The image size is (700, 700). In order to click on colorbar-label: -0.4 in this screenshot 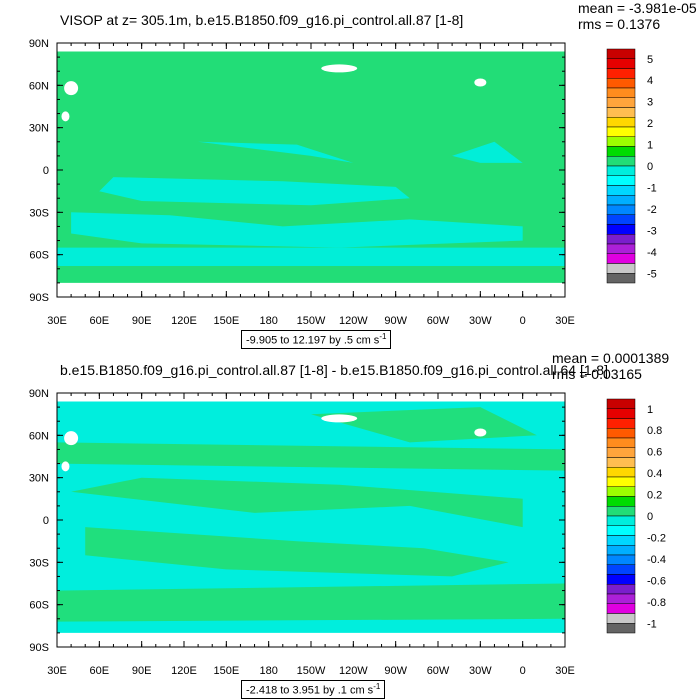, I will do `click(656, 560)`.